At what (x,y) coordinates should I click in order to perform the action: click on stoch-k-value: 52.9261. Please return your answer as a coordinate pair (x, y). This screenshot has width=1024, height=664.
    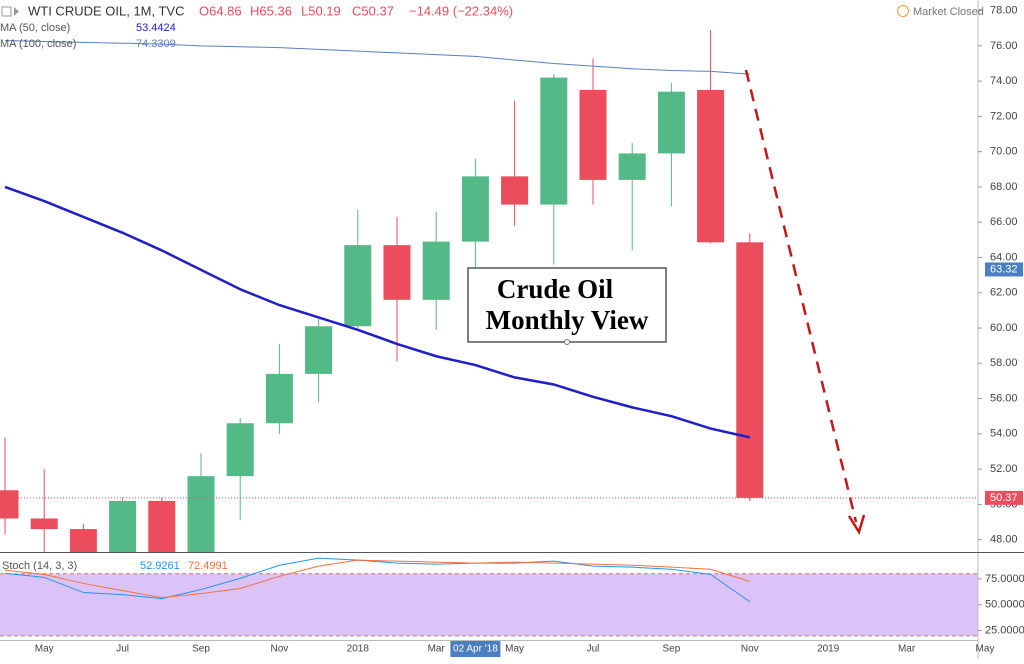
    Looking at the image, I should click on (160, 566).